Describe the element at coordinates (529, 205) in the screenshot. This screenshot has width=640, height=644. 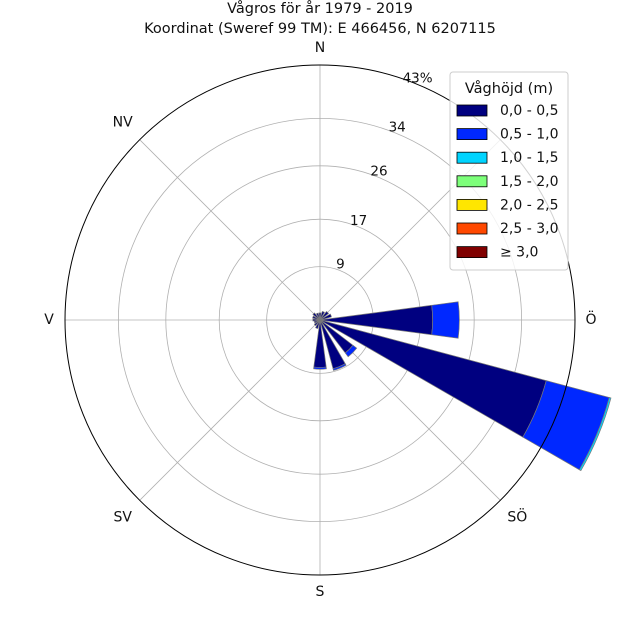
I see `legend-label-4: 2,0 - 2,5` at that location.